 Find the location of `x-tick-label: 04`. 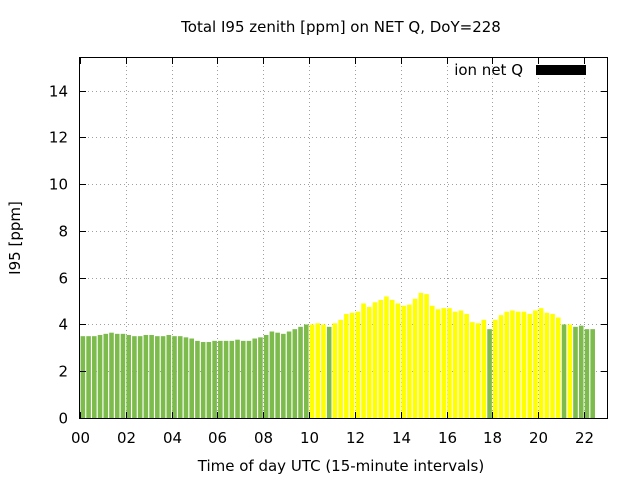

x-tick-label: 04 is located at coordinates (172, 438).